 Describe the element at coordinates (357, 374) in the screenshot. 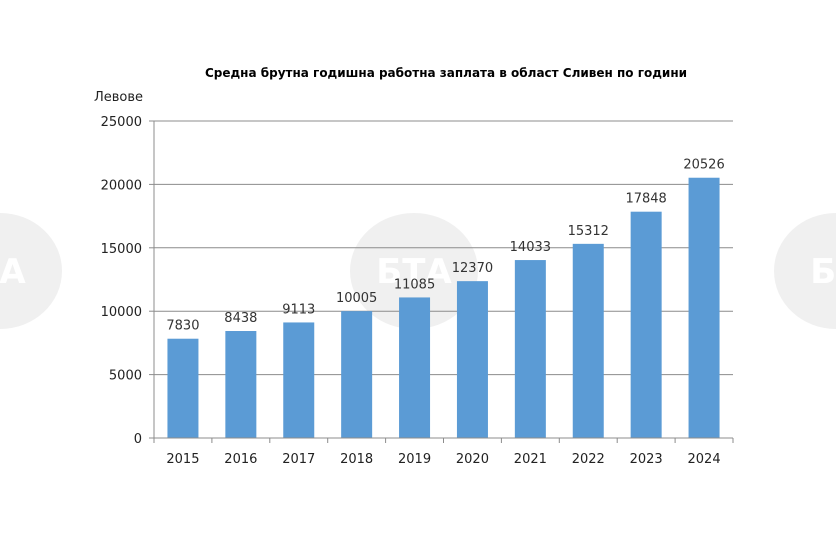

I see `bar-2018` at that location.